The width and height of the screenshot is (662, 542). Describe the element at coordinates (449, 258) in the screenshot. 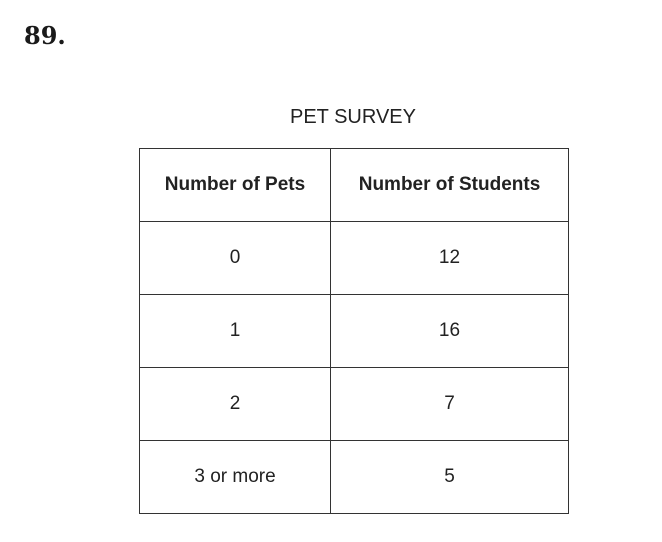

I see `students-cell: 12` at that location.